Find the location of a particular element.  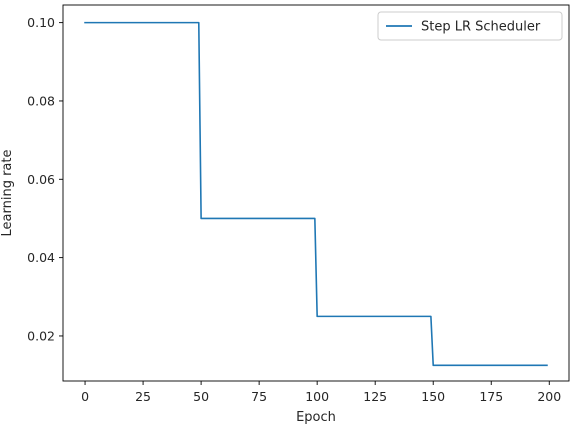

x-tick-label: 125 is located at coordinates (375, 396).